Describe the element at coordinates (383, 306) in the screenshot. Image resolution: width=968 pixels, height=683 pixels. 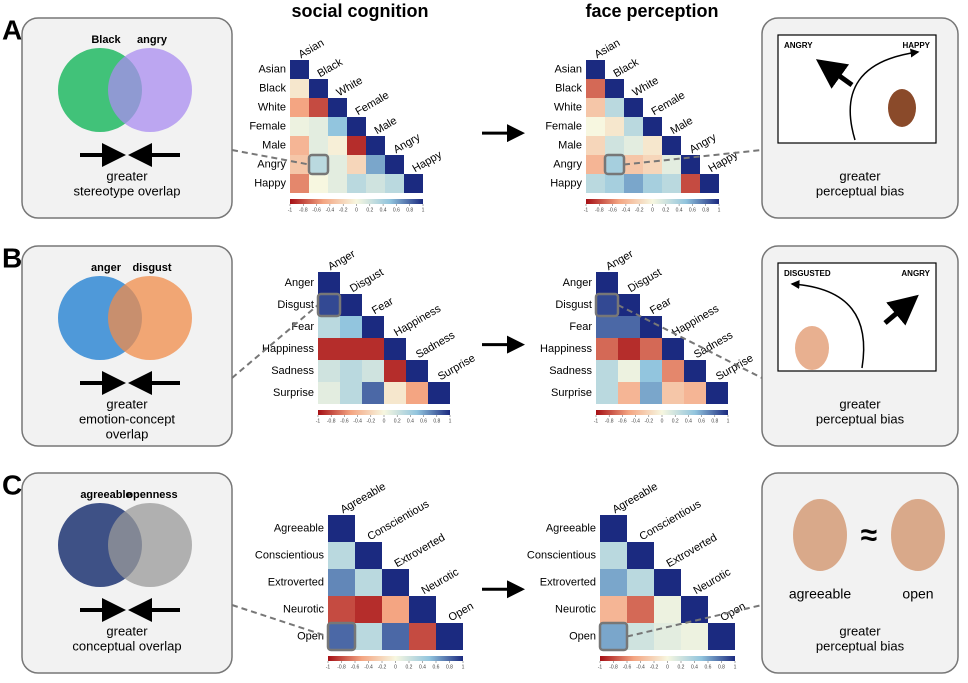
I see `column-label: Fear` at that location.